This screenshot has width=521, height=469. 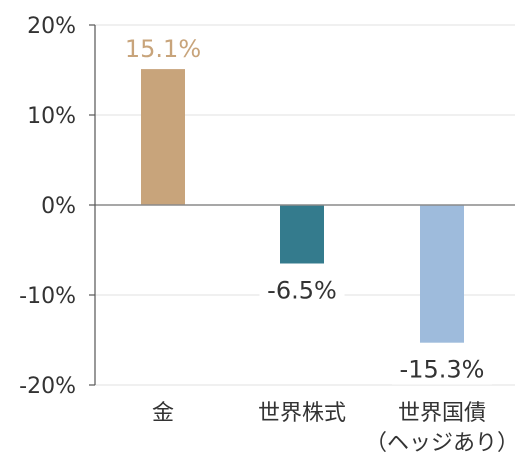 What do you see at coordinates (58, 206) in the screenshot?
I see `y-tick-label: 0%` at bounding box center [58, 206].